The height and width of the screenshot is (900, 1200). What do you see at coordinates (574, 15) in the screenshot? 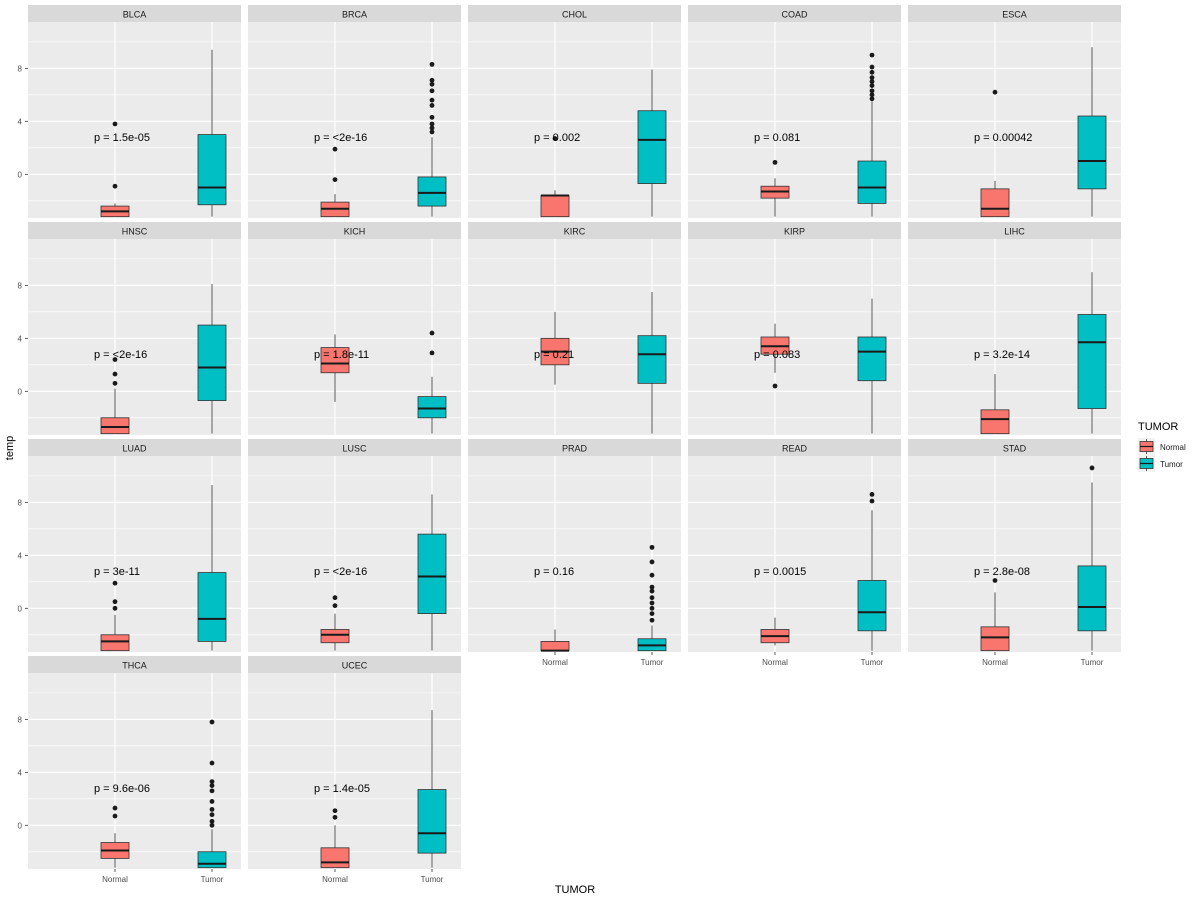
I see `facet-title: CHOL` at bounding box center [574, 15].